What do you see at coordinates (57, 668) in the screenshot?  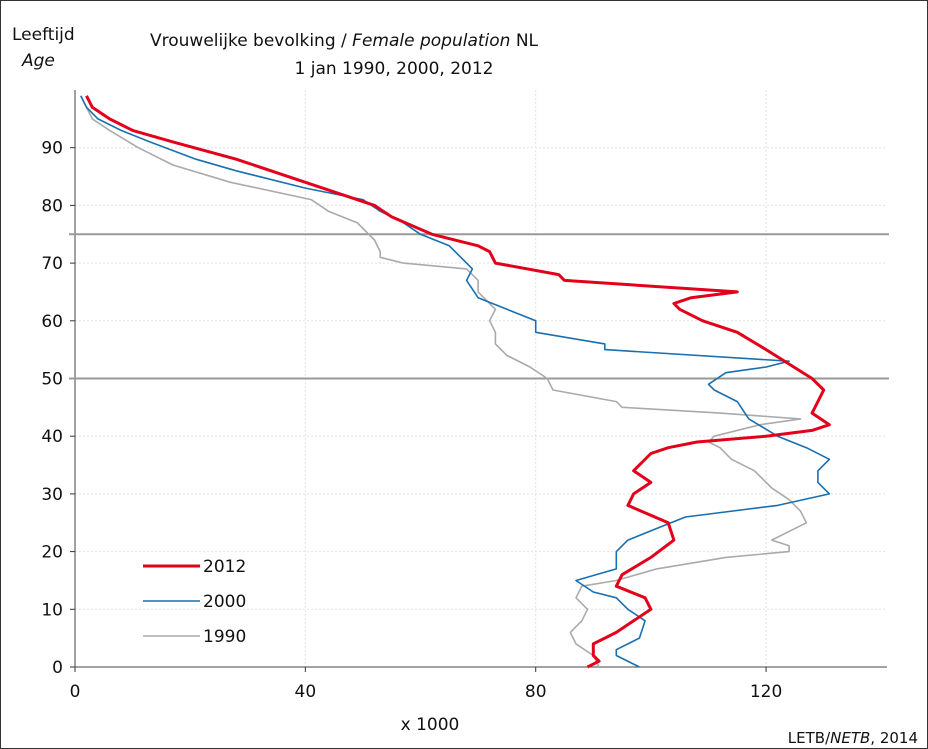 I see `y-tick-label: 0` at bounding box center [57, 668].